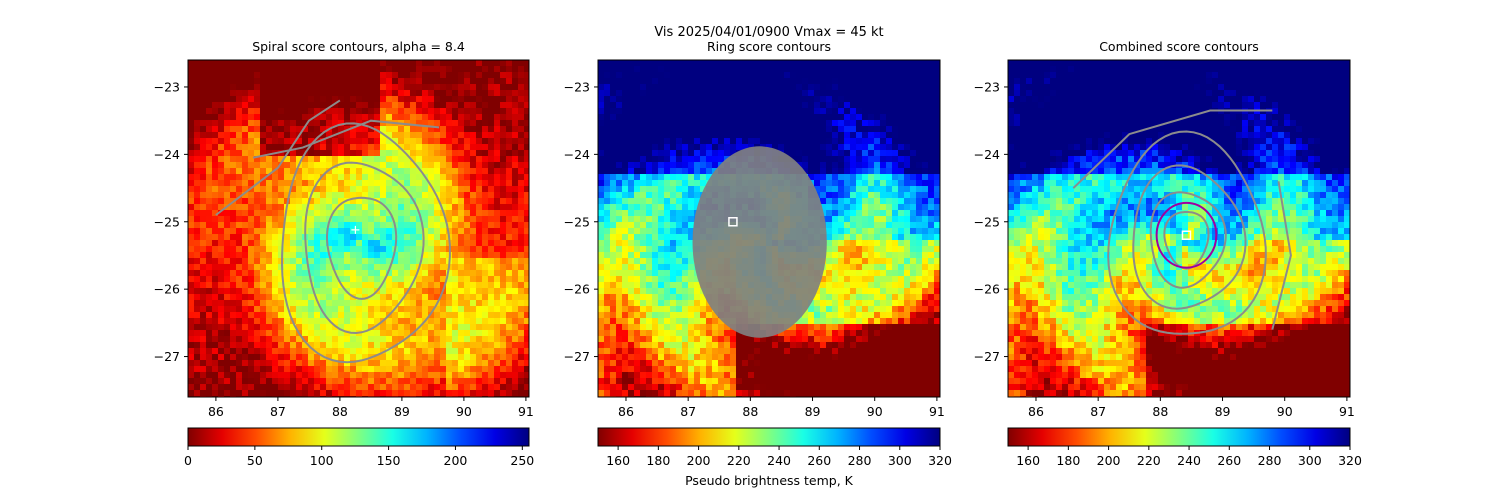 Image resolution: width=1500 pixels, height=500 pixels. What do you see at coordinates (358, 46) in the screenshot?
I see `panel-title: Spiral score contours, alpha = 8.4` at bounding box center [358, 46].